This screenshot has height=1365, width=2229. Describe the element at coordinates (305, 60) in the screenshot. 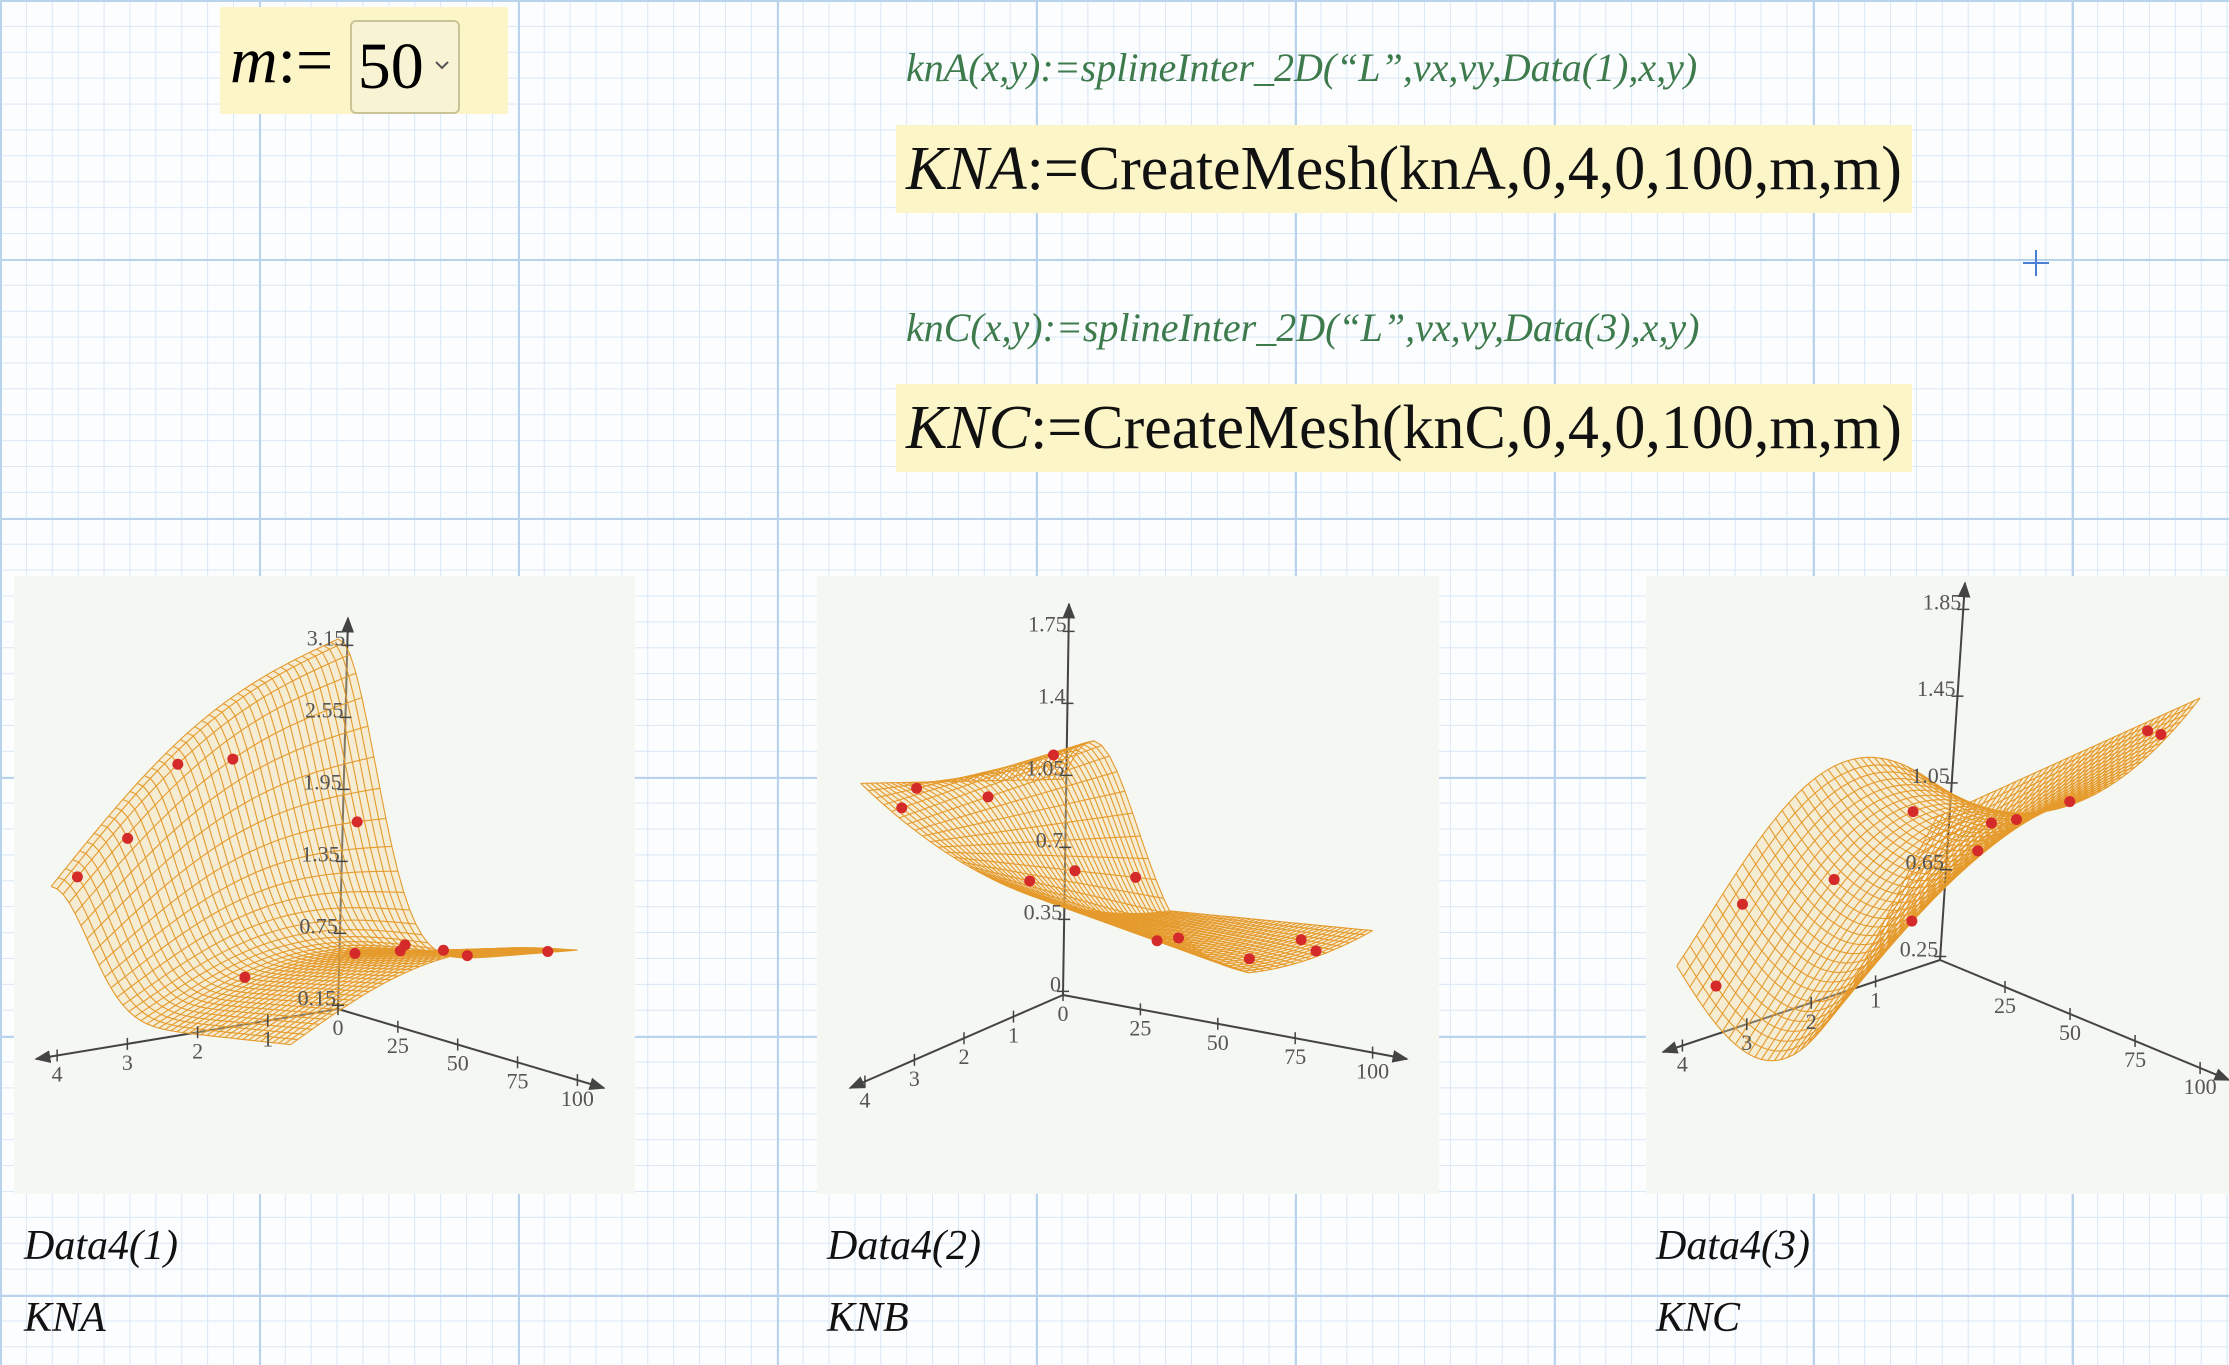

I see `assign-op: :=` at that location.